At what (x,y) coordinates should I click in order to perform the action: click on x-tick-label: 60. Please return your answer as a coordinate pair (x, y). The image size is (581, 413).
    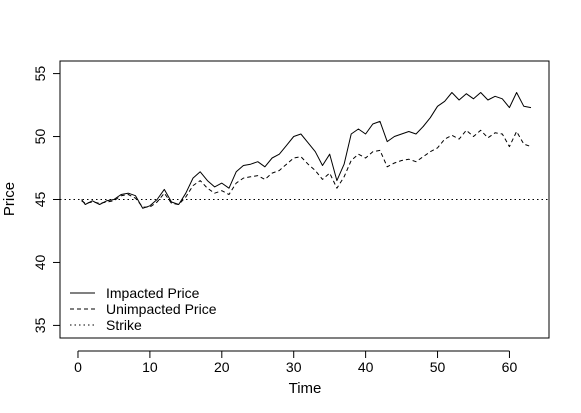
    Looking at the image, I should click on (510, 367).